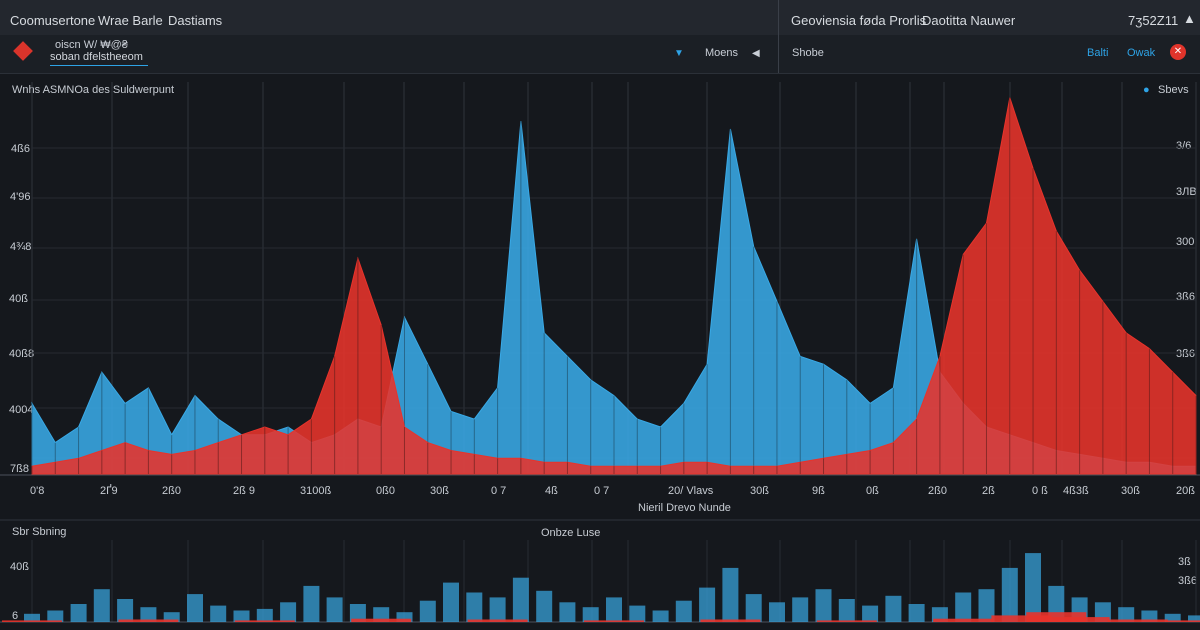 The height and width of the screenshot is (630, 1200). What do you see at coordinates (551, 491) in the screenshot?
I see `x-tick: 4ß` at bounding box center [551, 491].